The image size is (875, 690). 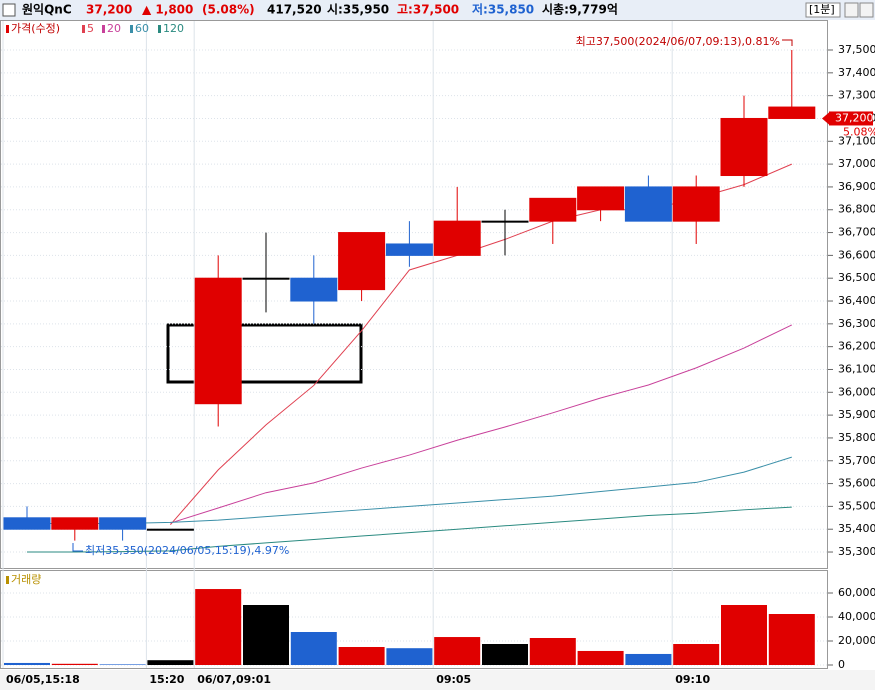 I want to click on y-tick-label: 37,300, so click(x=856, y=95).